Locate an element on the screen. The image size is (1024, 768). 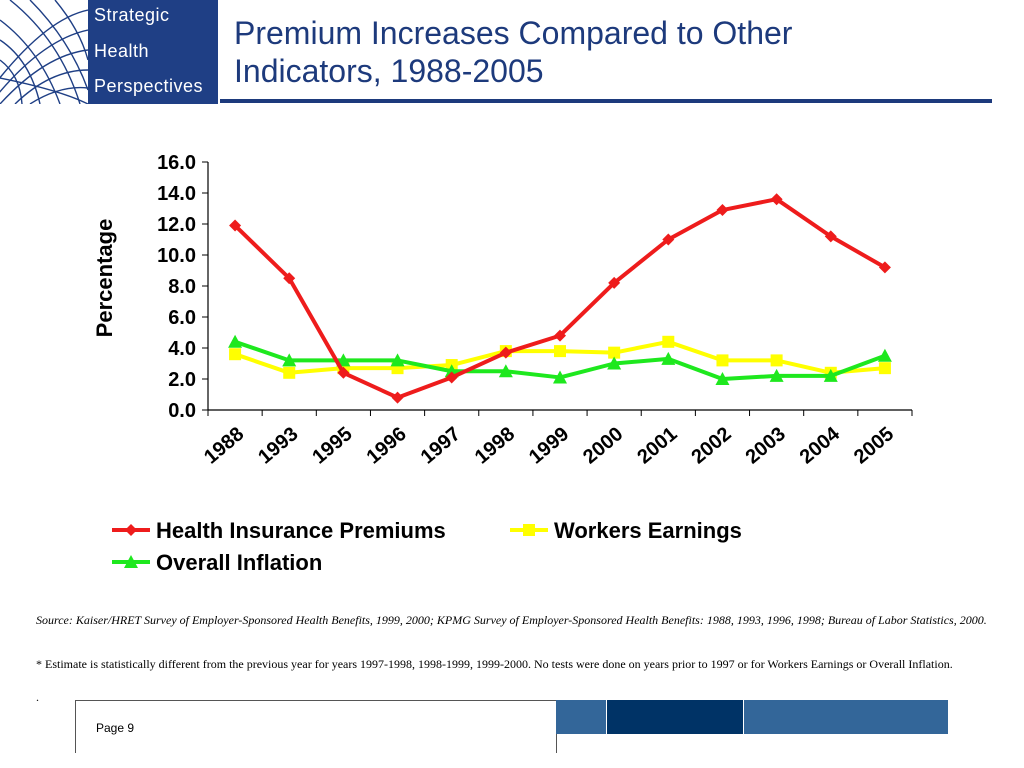
y-tick-label: 0.0 is located at coordinates (182, 411).